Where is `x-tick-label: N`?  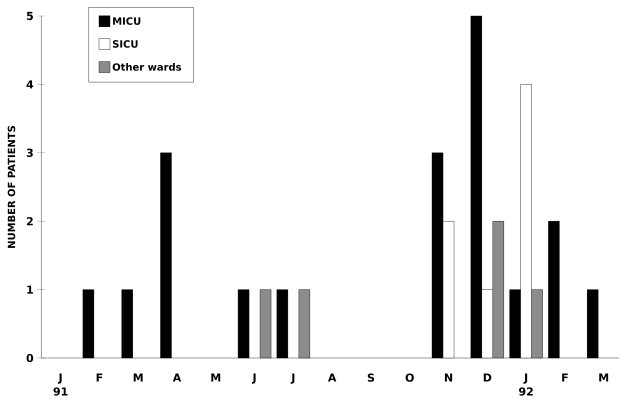
x-tick-label: N is located at coordinates (448, 378).